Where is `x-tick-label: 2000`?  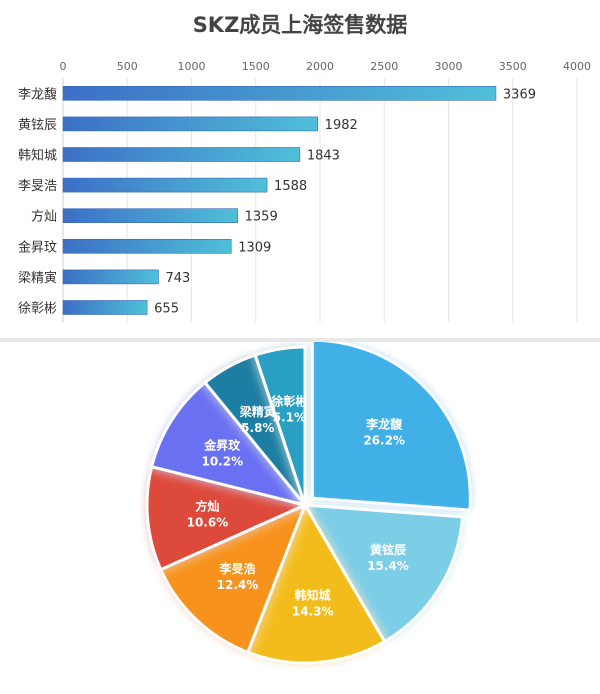 x-tick-label: 2000 is located at coordinates (320, 66).